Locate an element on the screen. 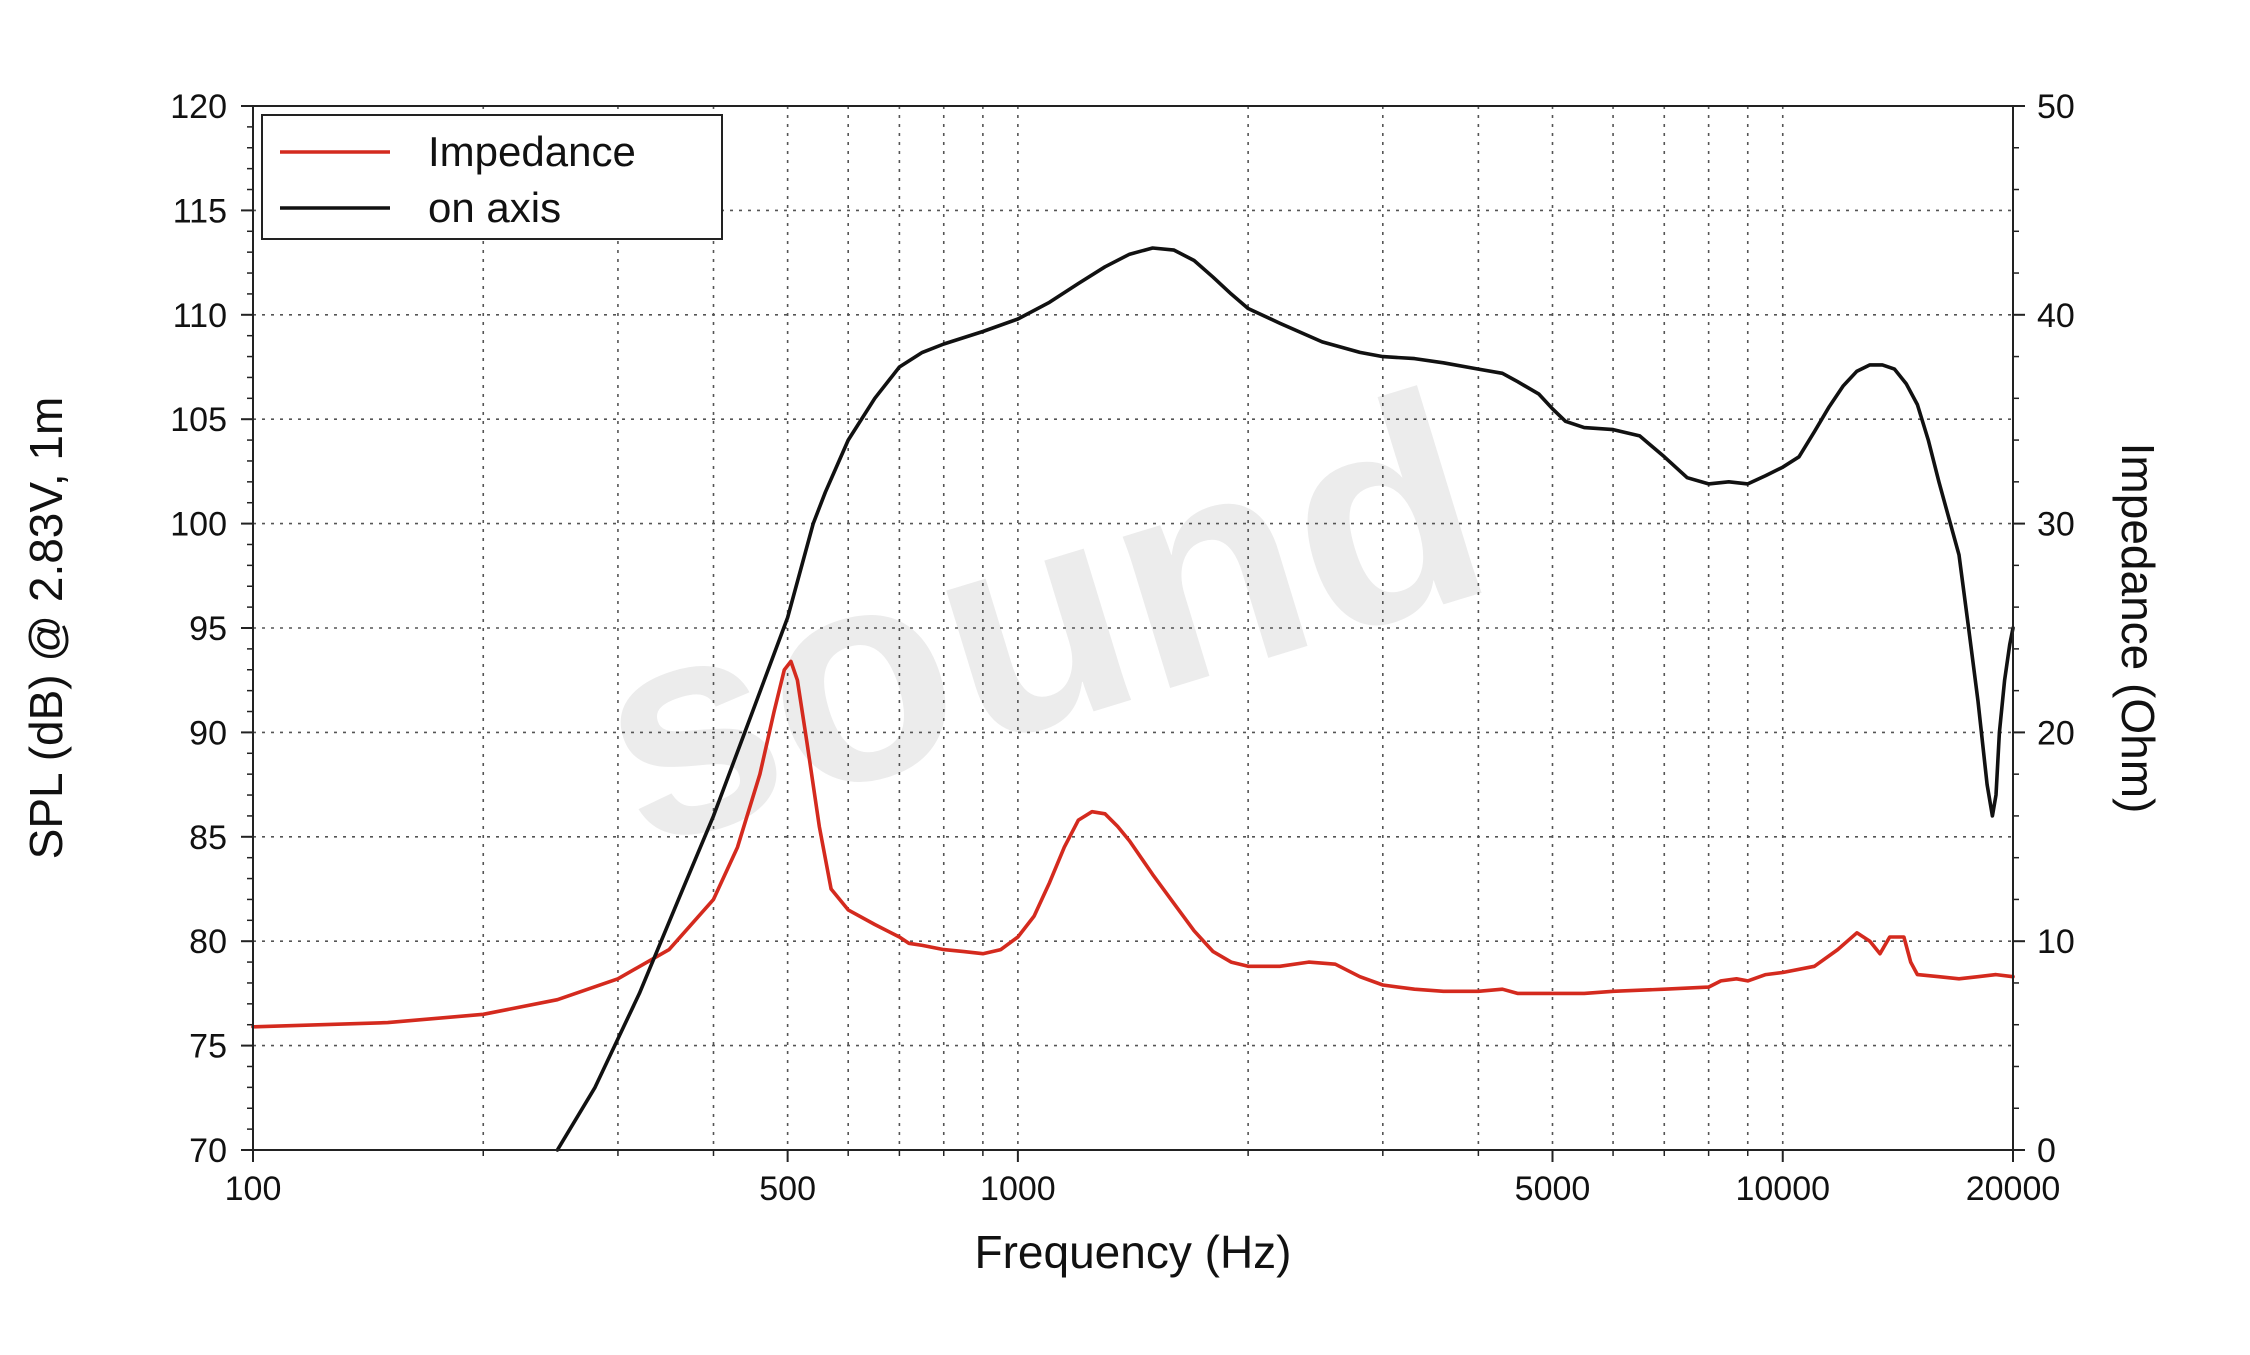 Image resolution: width=2250 pixels, height=1355 pixels. y-left-tick-label: 70 is located at coordinates (208, 1151).